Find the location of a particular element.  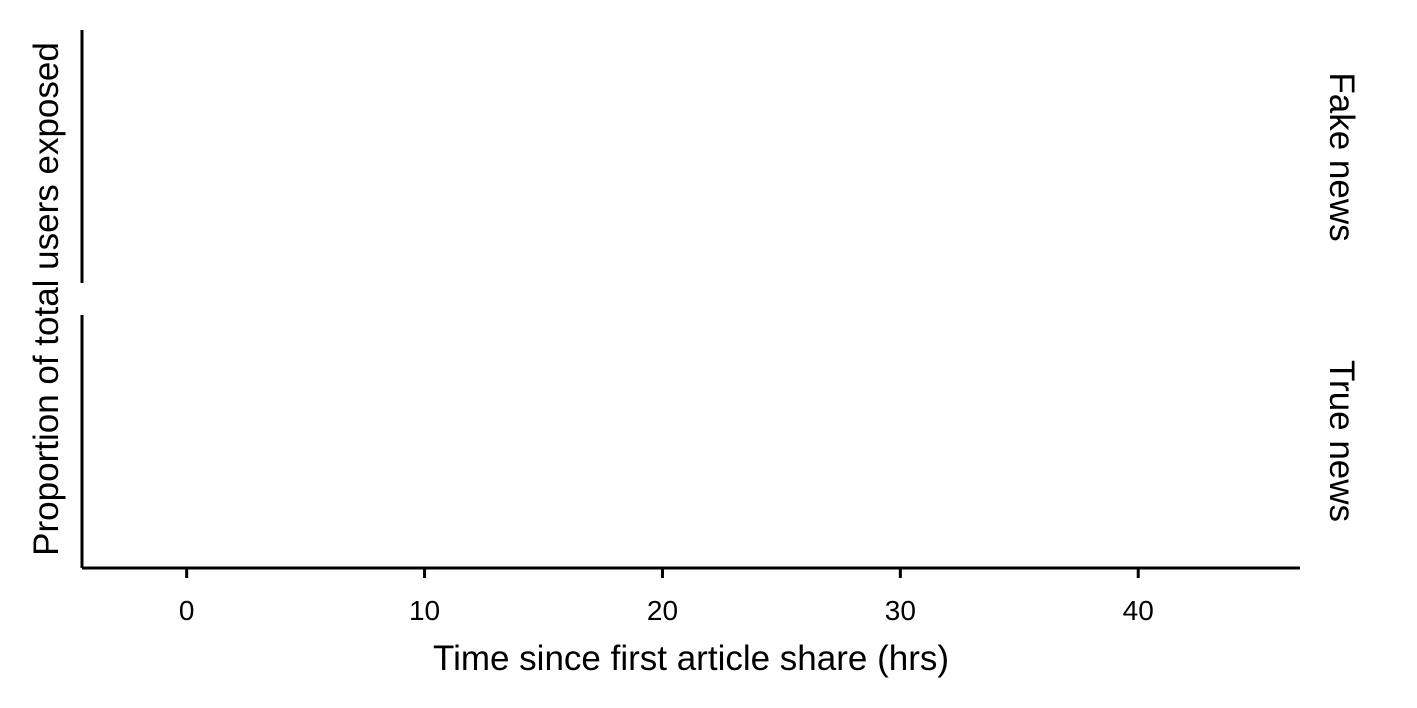

facet-true-news-strip-label: True news is located at coordinates (1341, 441).